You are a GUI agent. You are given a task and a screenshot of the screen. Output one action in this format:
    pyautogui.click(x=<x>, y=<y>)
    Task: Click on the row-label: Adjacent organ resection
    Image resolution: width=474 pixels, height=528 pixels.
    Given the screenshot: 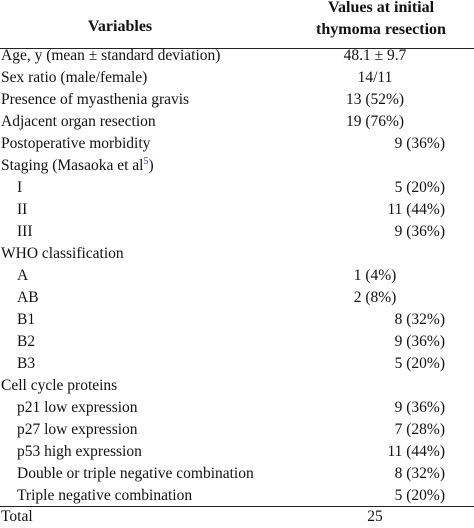 What is the action you would take?
    pyautogui.click(x=78, y=121)
    